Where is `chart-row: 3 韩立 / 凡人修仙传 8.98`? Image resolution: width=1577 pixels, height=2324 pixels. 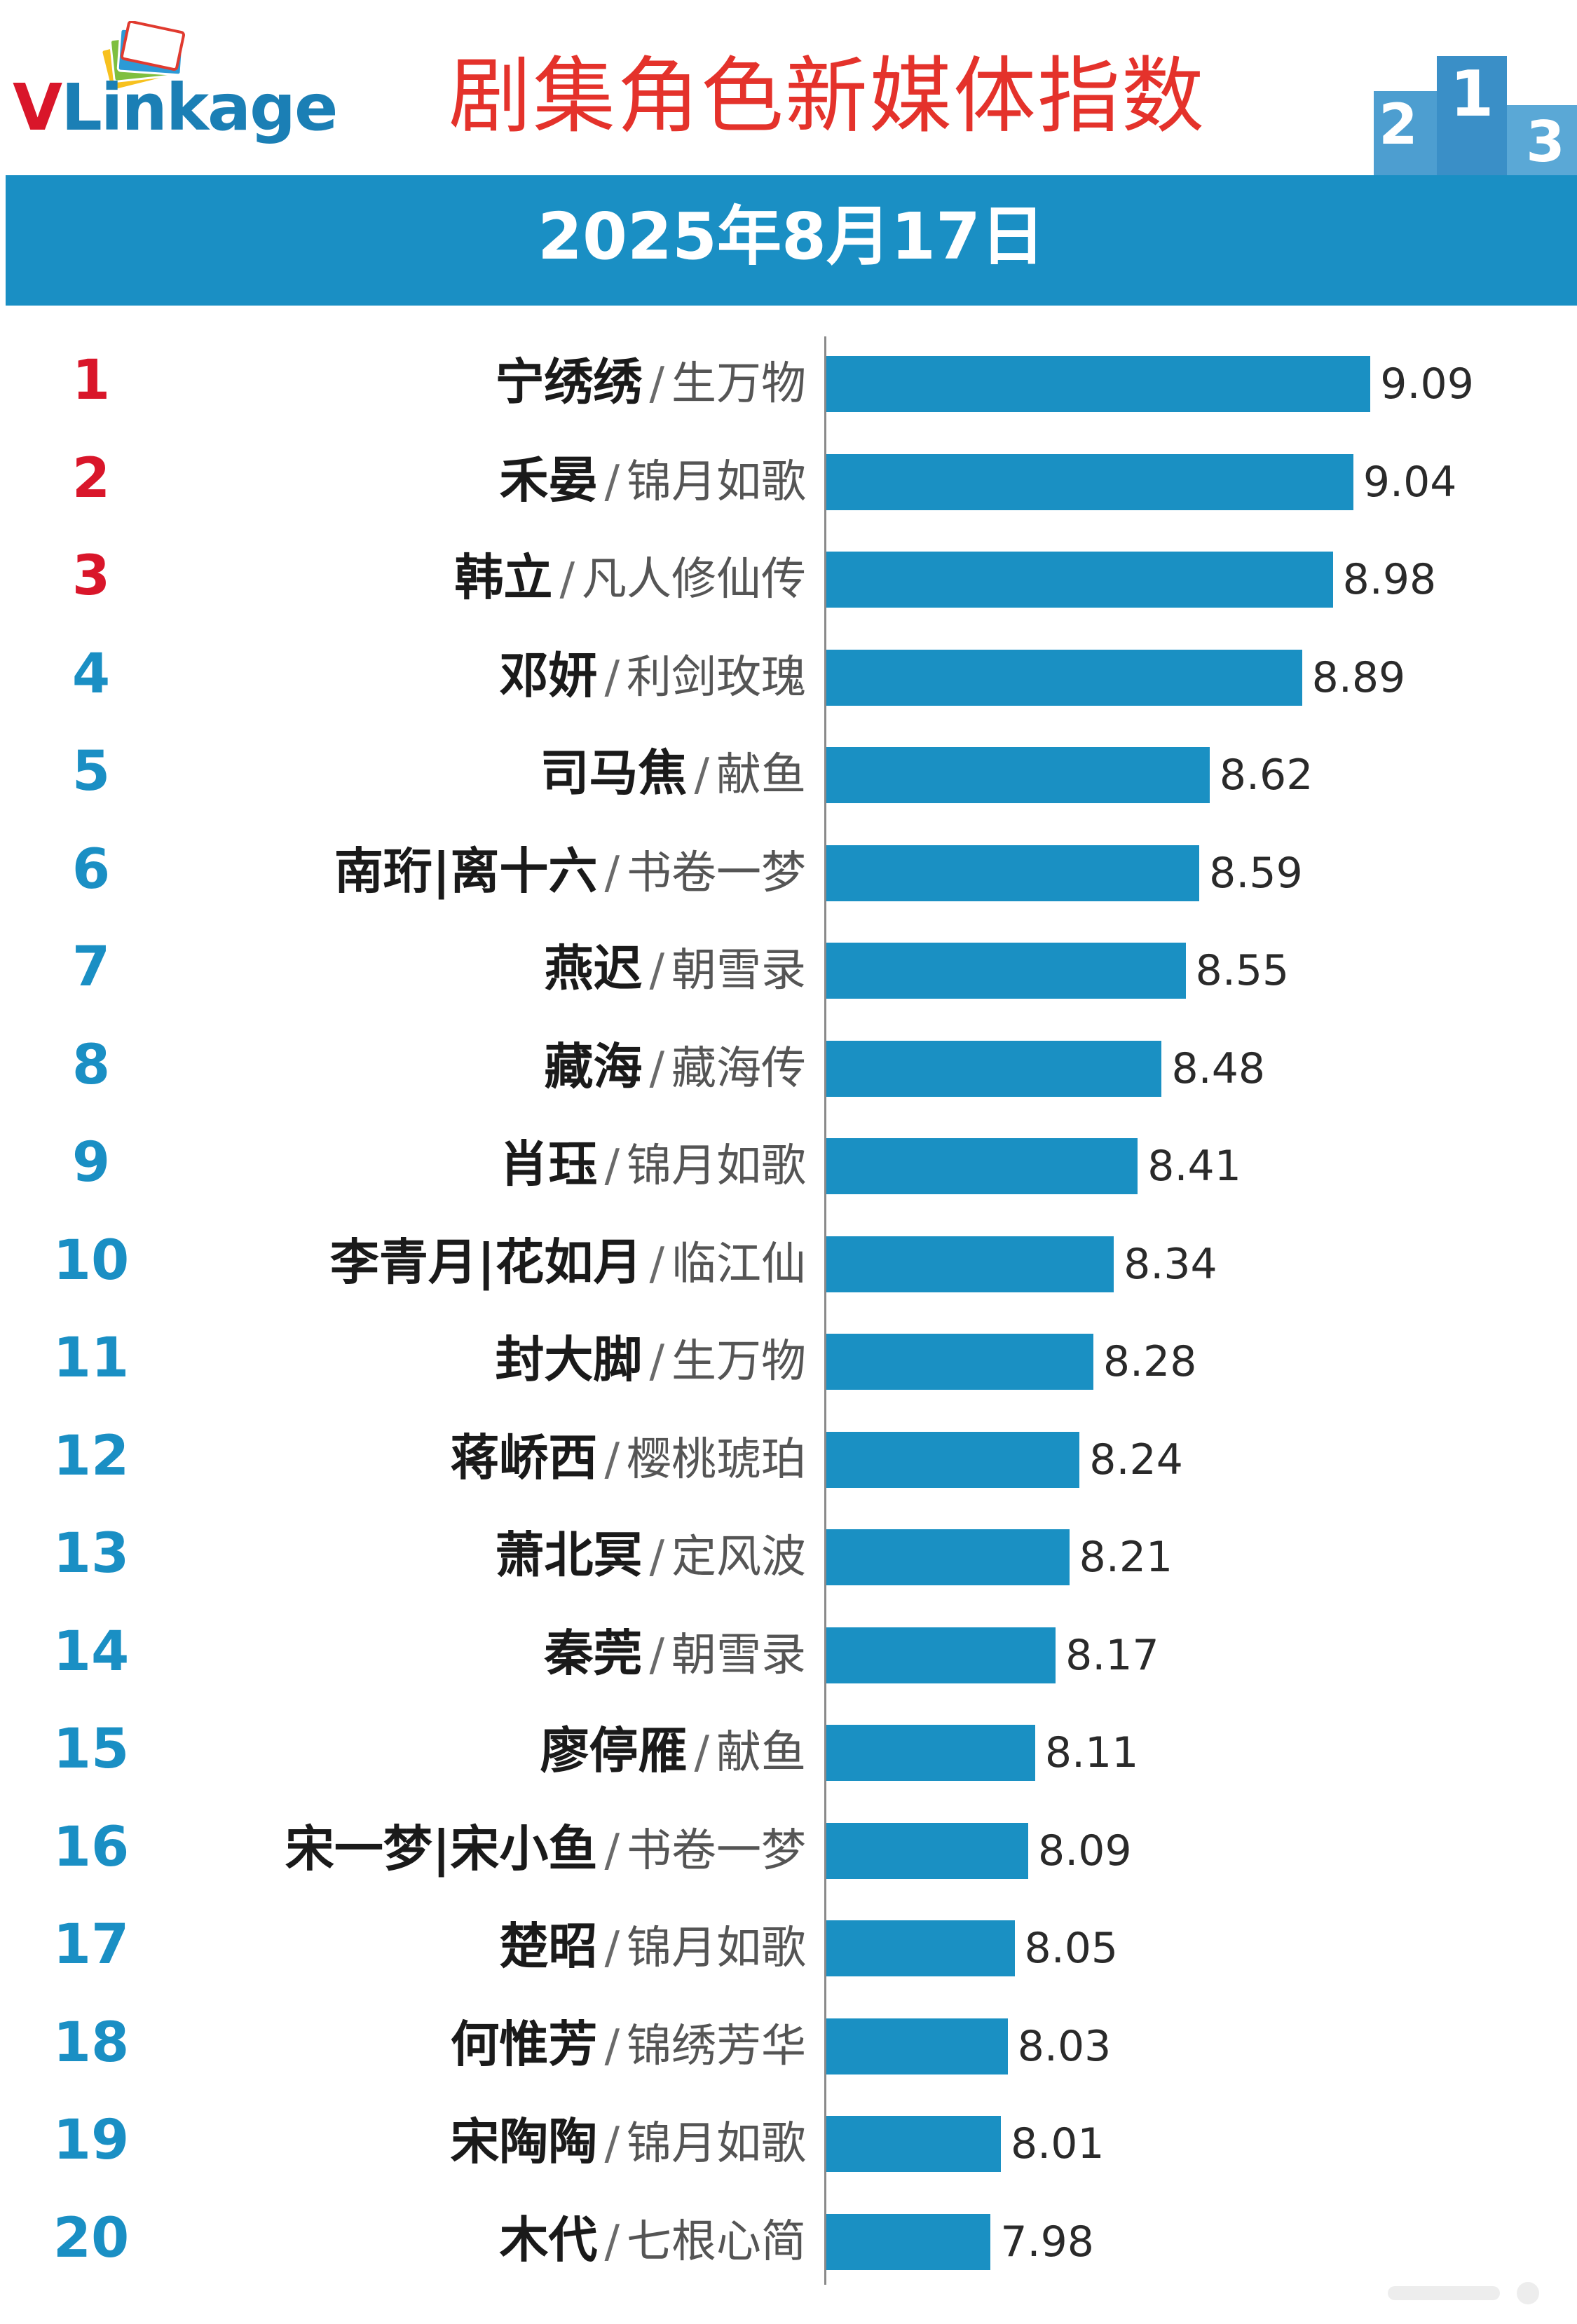 chart-row: 3 韩立 / 凡人修仙传 8.98 is located at coordinates (788, 581).